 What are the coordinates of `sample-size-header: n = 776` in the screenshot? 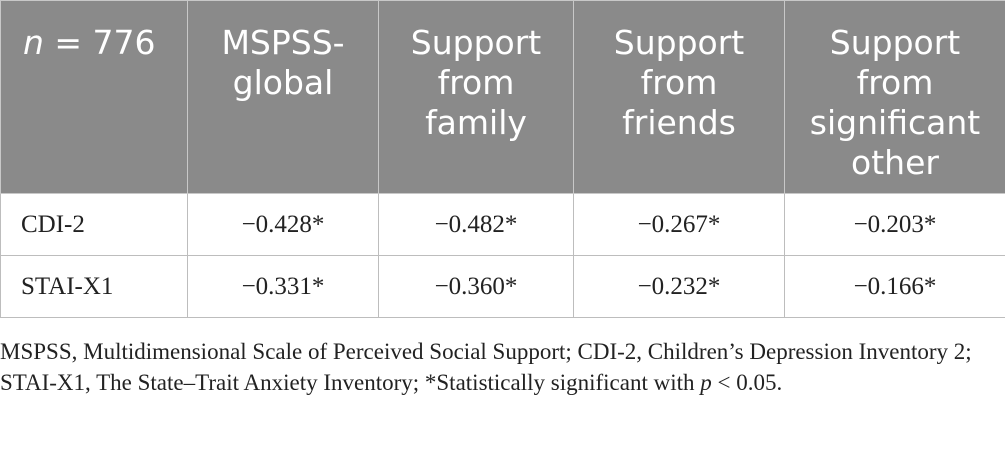 It's located at (94, 97).